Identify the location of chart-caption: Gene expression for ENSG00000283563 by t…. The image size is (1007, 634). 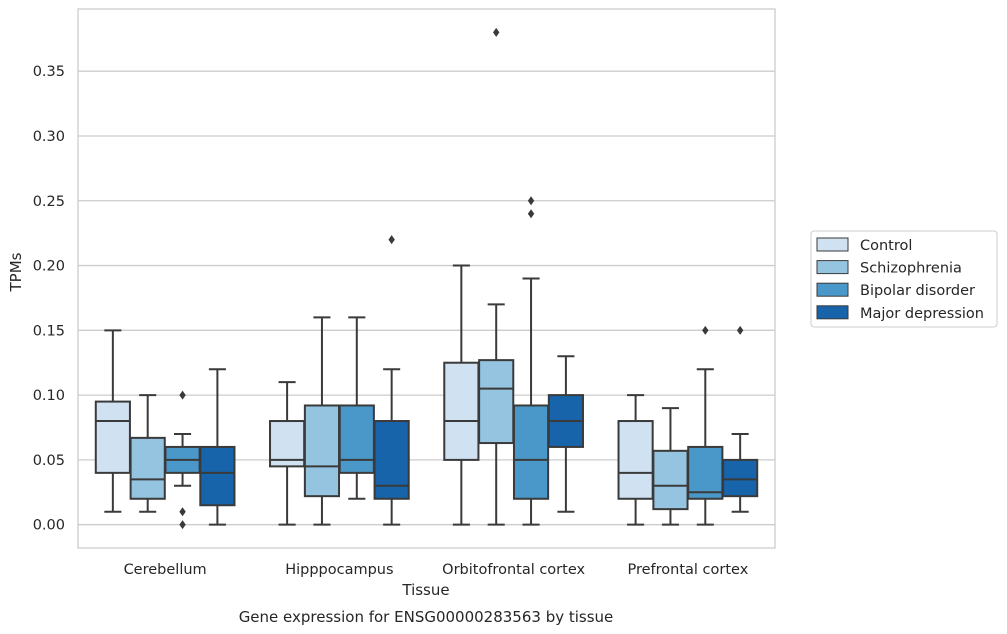
(426, 617).